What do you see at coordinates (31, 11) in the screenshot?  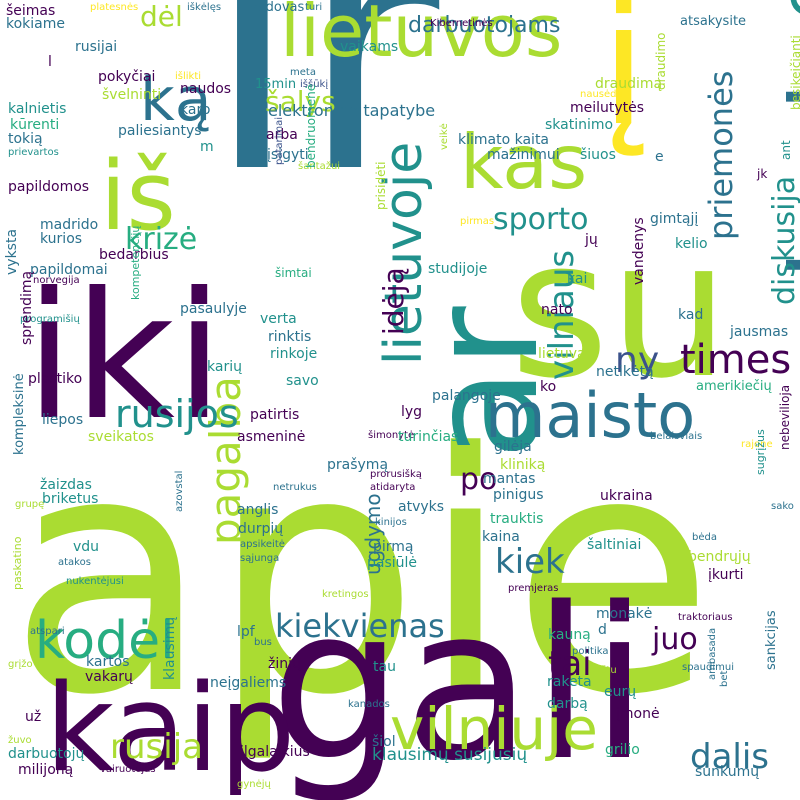 I see `word-seimas: šeimas` at bounding box center [31, 11].